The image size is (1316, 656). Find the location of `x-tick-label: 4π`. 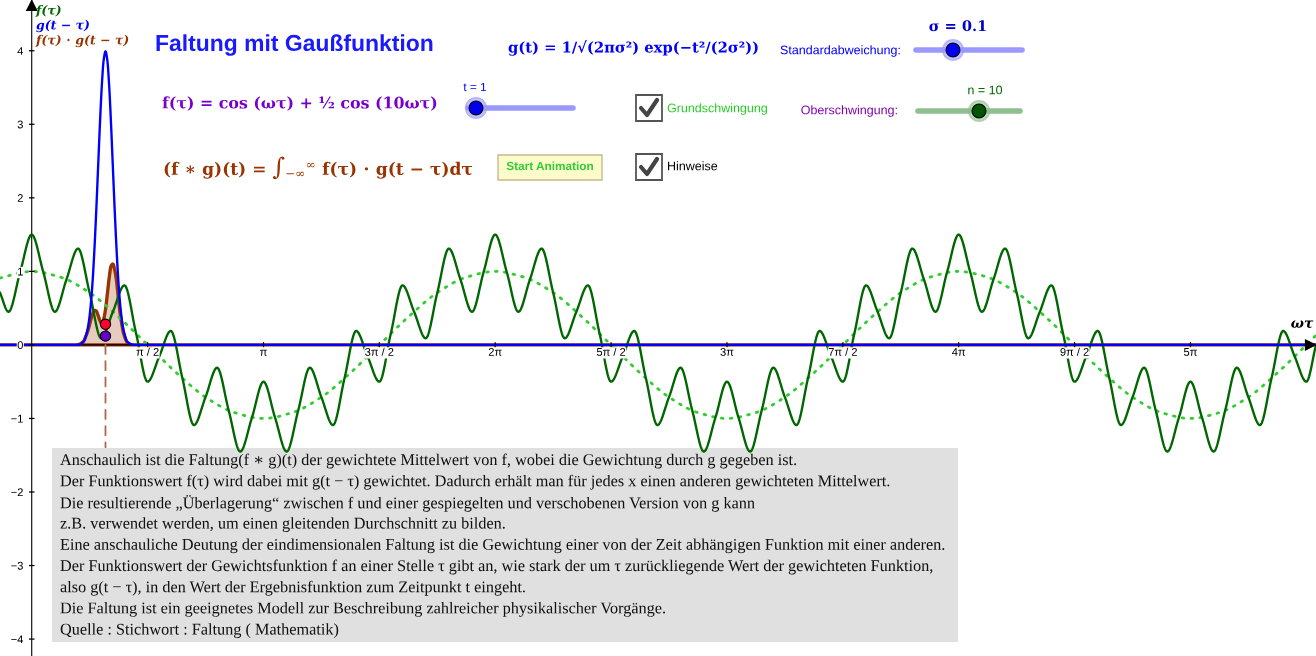

x-tick-label: 4π is located at coordinates (959, 352).